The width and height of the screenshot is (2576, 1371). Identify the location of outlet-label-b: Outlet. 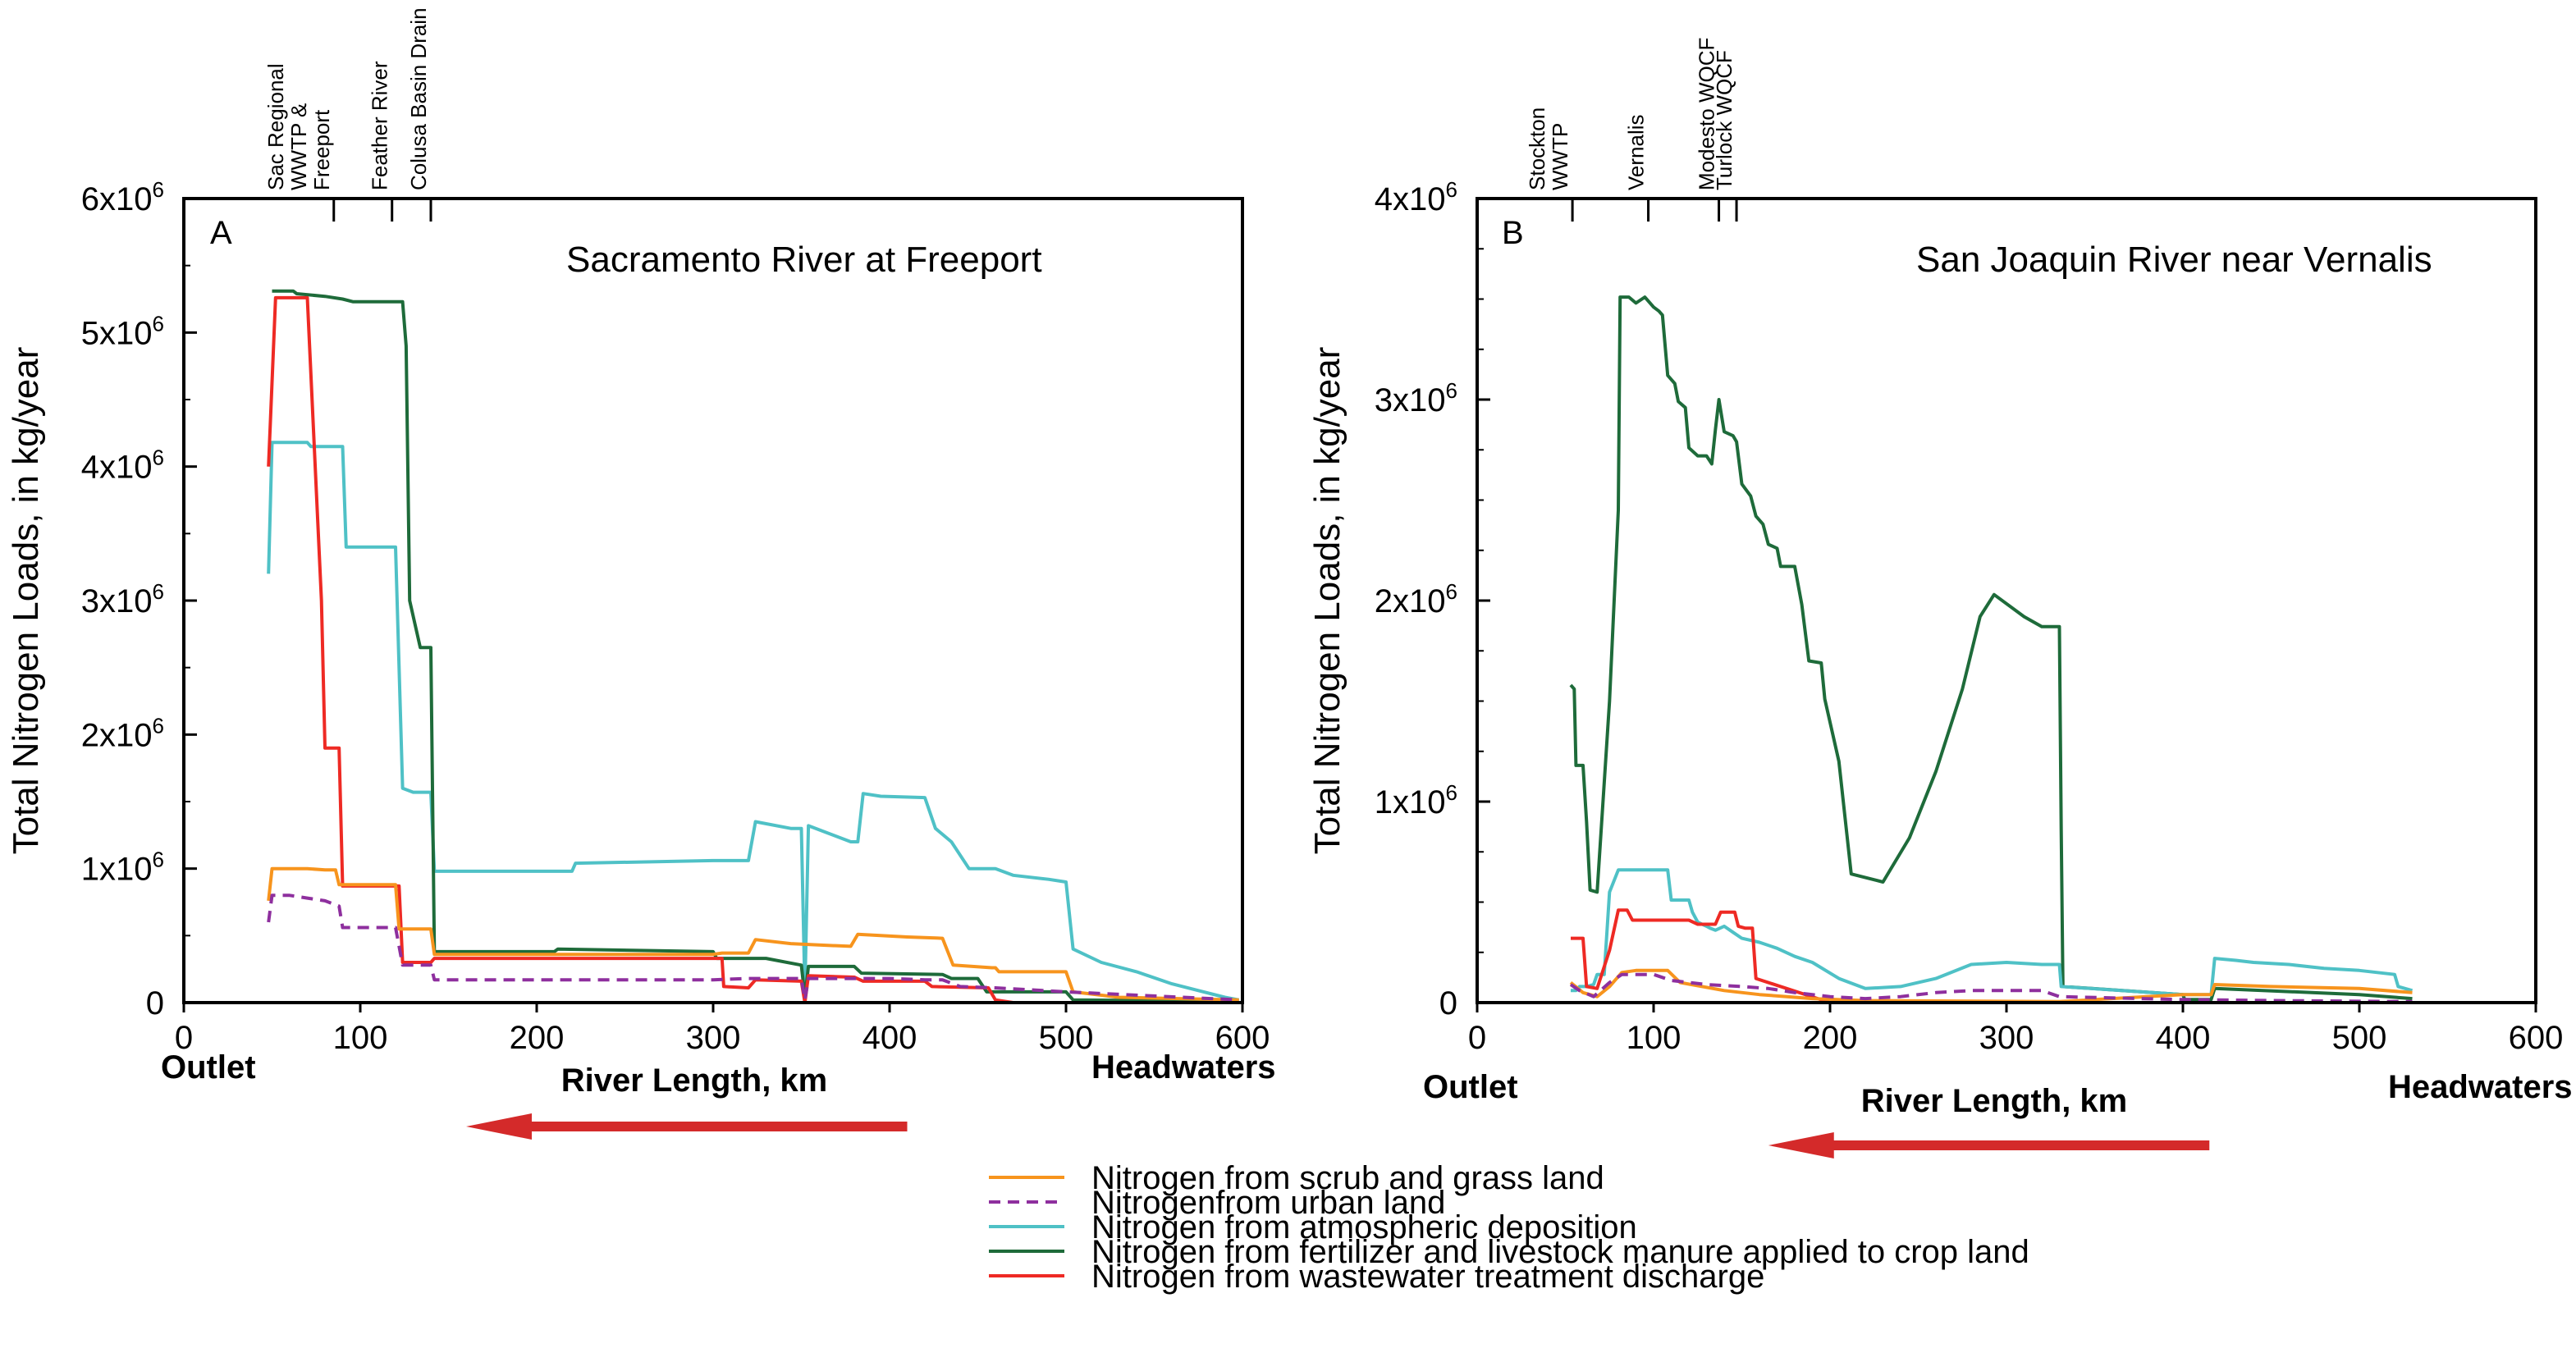
(1470, 1087).